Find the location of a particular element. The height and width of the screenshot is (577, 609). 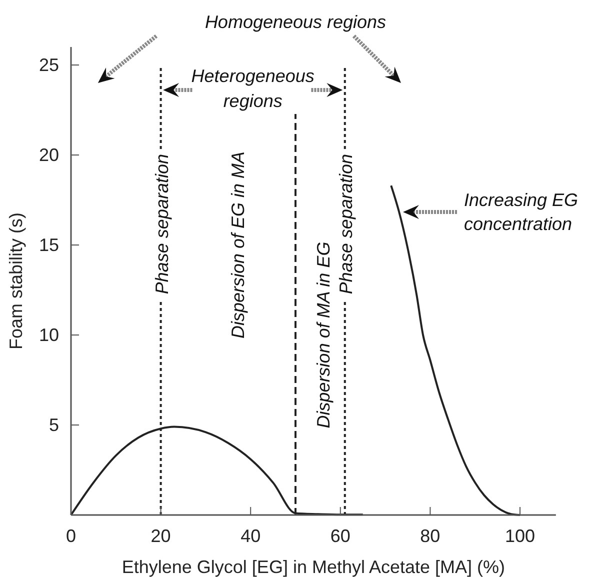

y-tick-label: 5 is located at coordinates (53, 425).